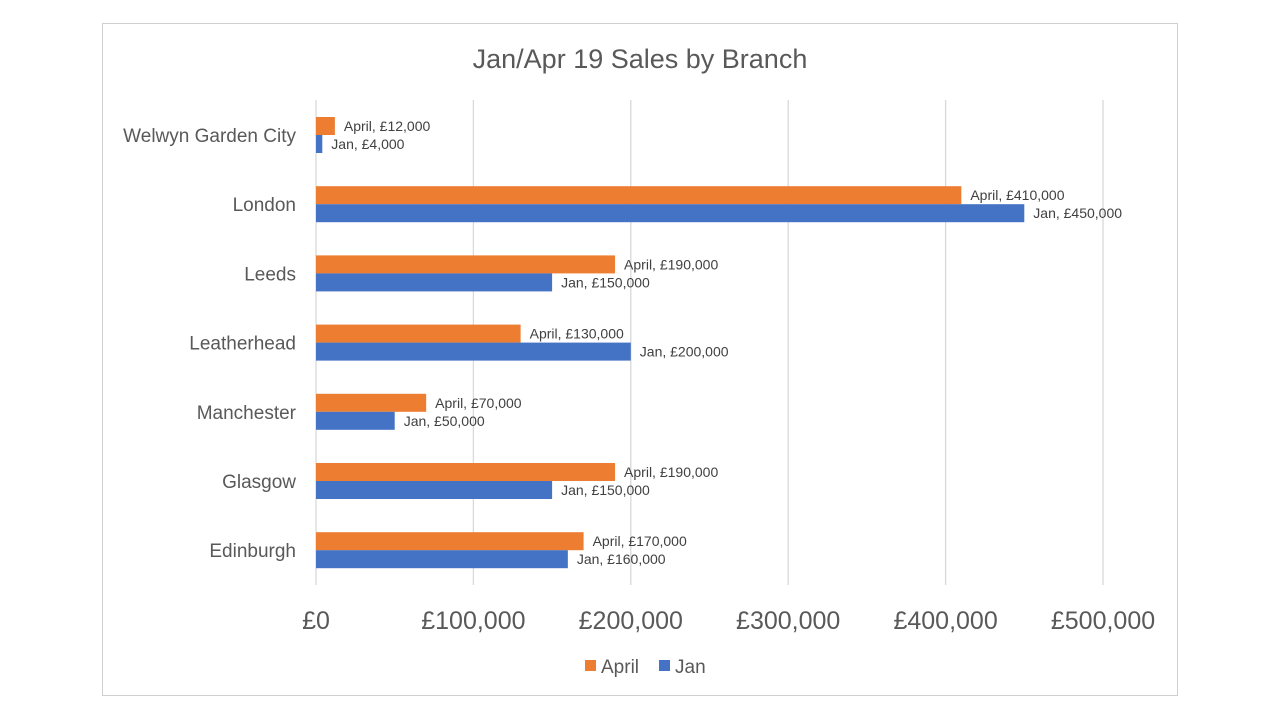 The height and width of the screenshot is (720, 1280). I want to click on category-label-2: Leeds, so click(270, 274).